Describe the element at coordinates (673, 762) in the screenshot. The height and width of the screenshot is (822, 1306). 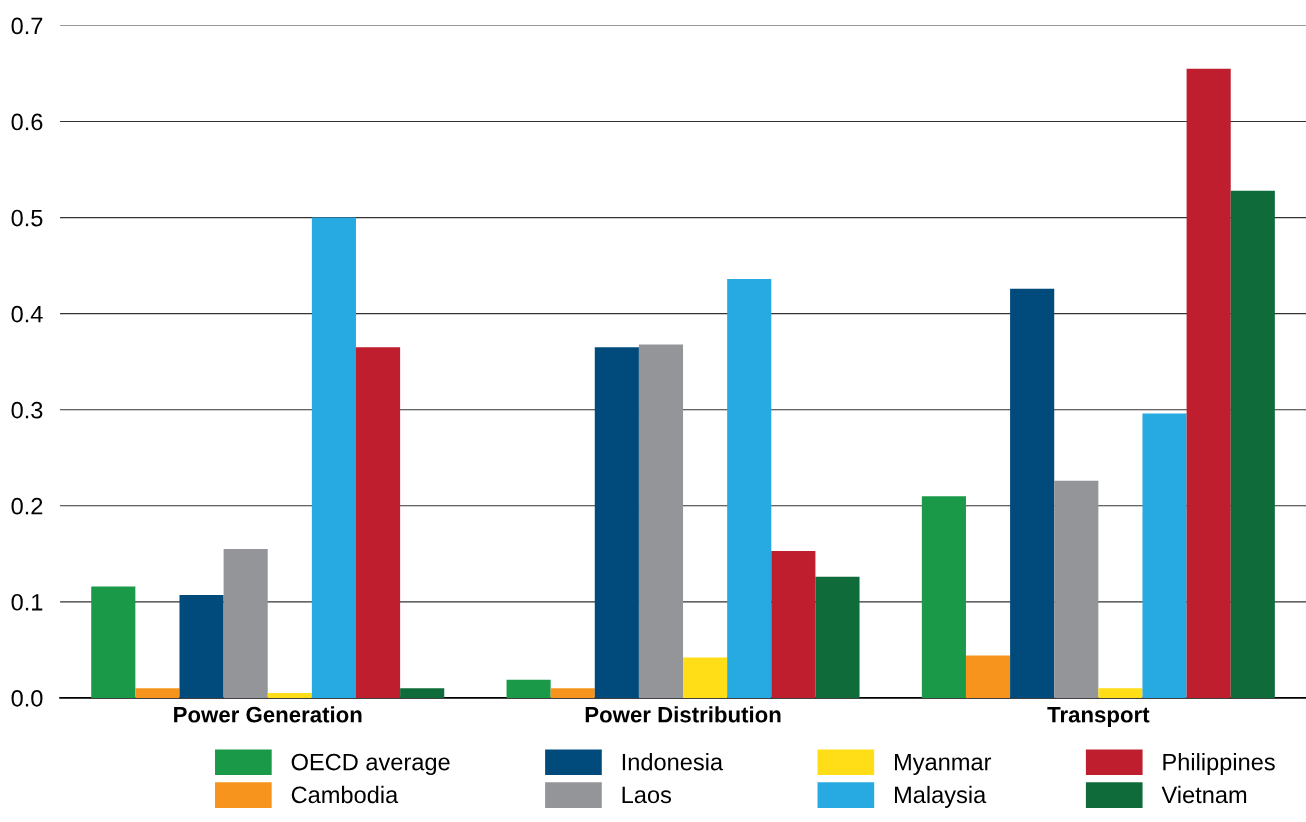
I see `legend-label: Indonesia` at that location.